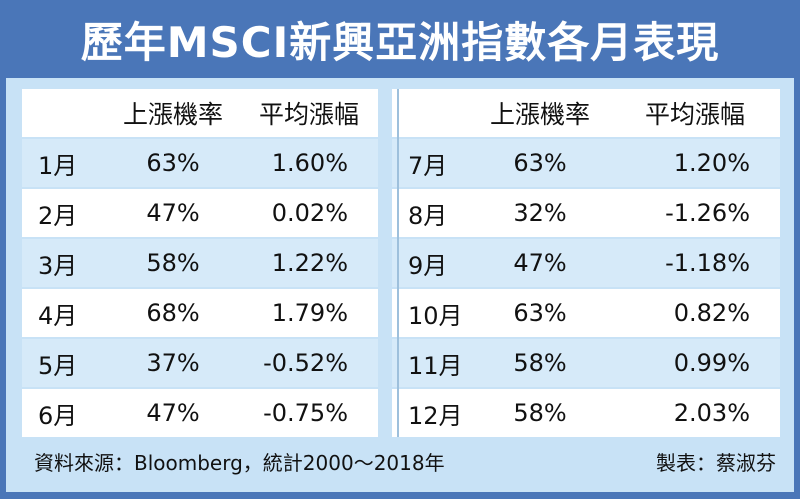 The image size is (800, 499). Describe the element at coordinates (540, 114) in the screenshot. I see `header-rise-prob-right: 上漲機率` at that location.